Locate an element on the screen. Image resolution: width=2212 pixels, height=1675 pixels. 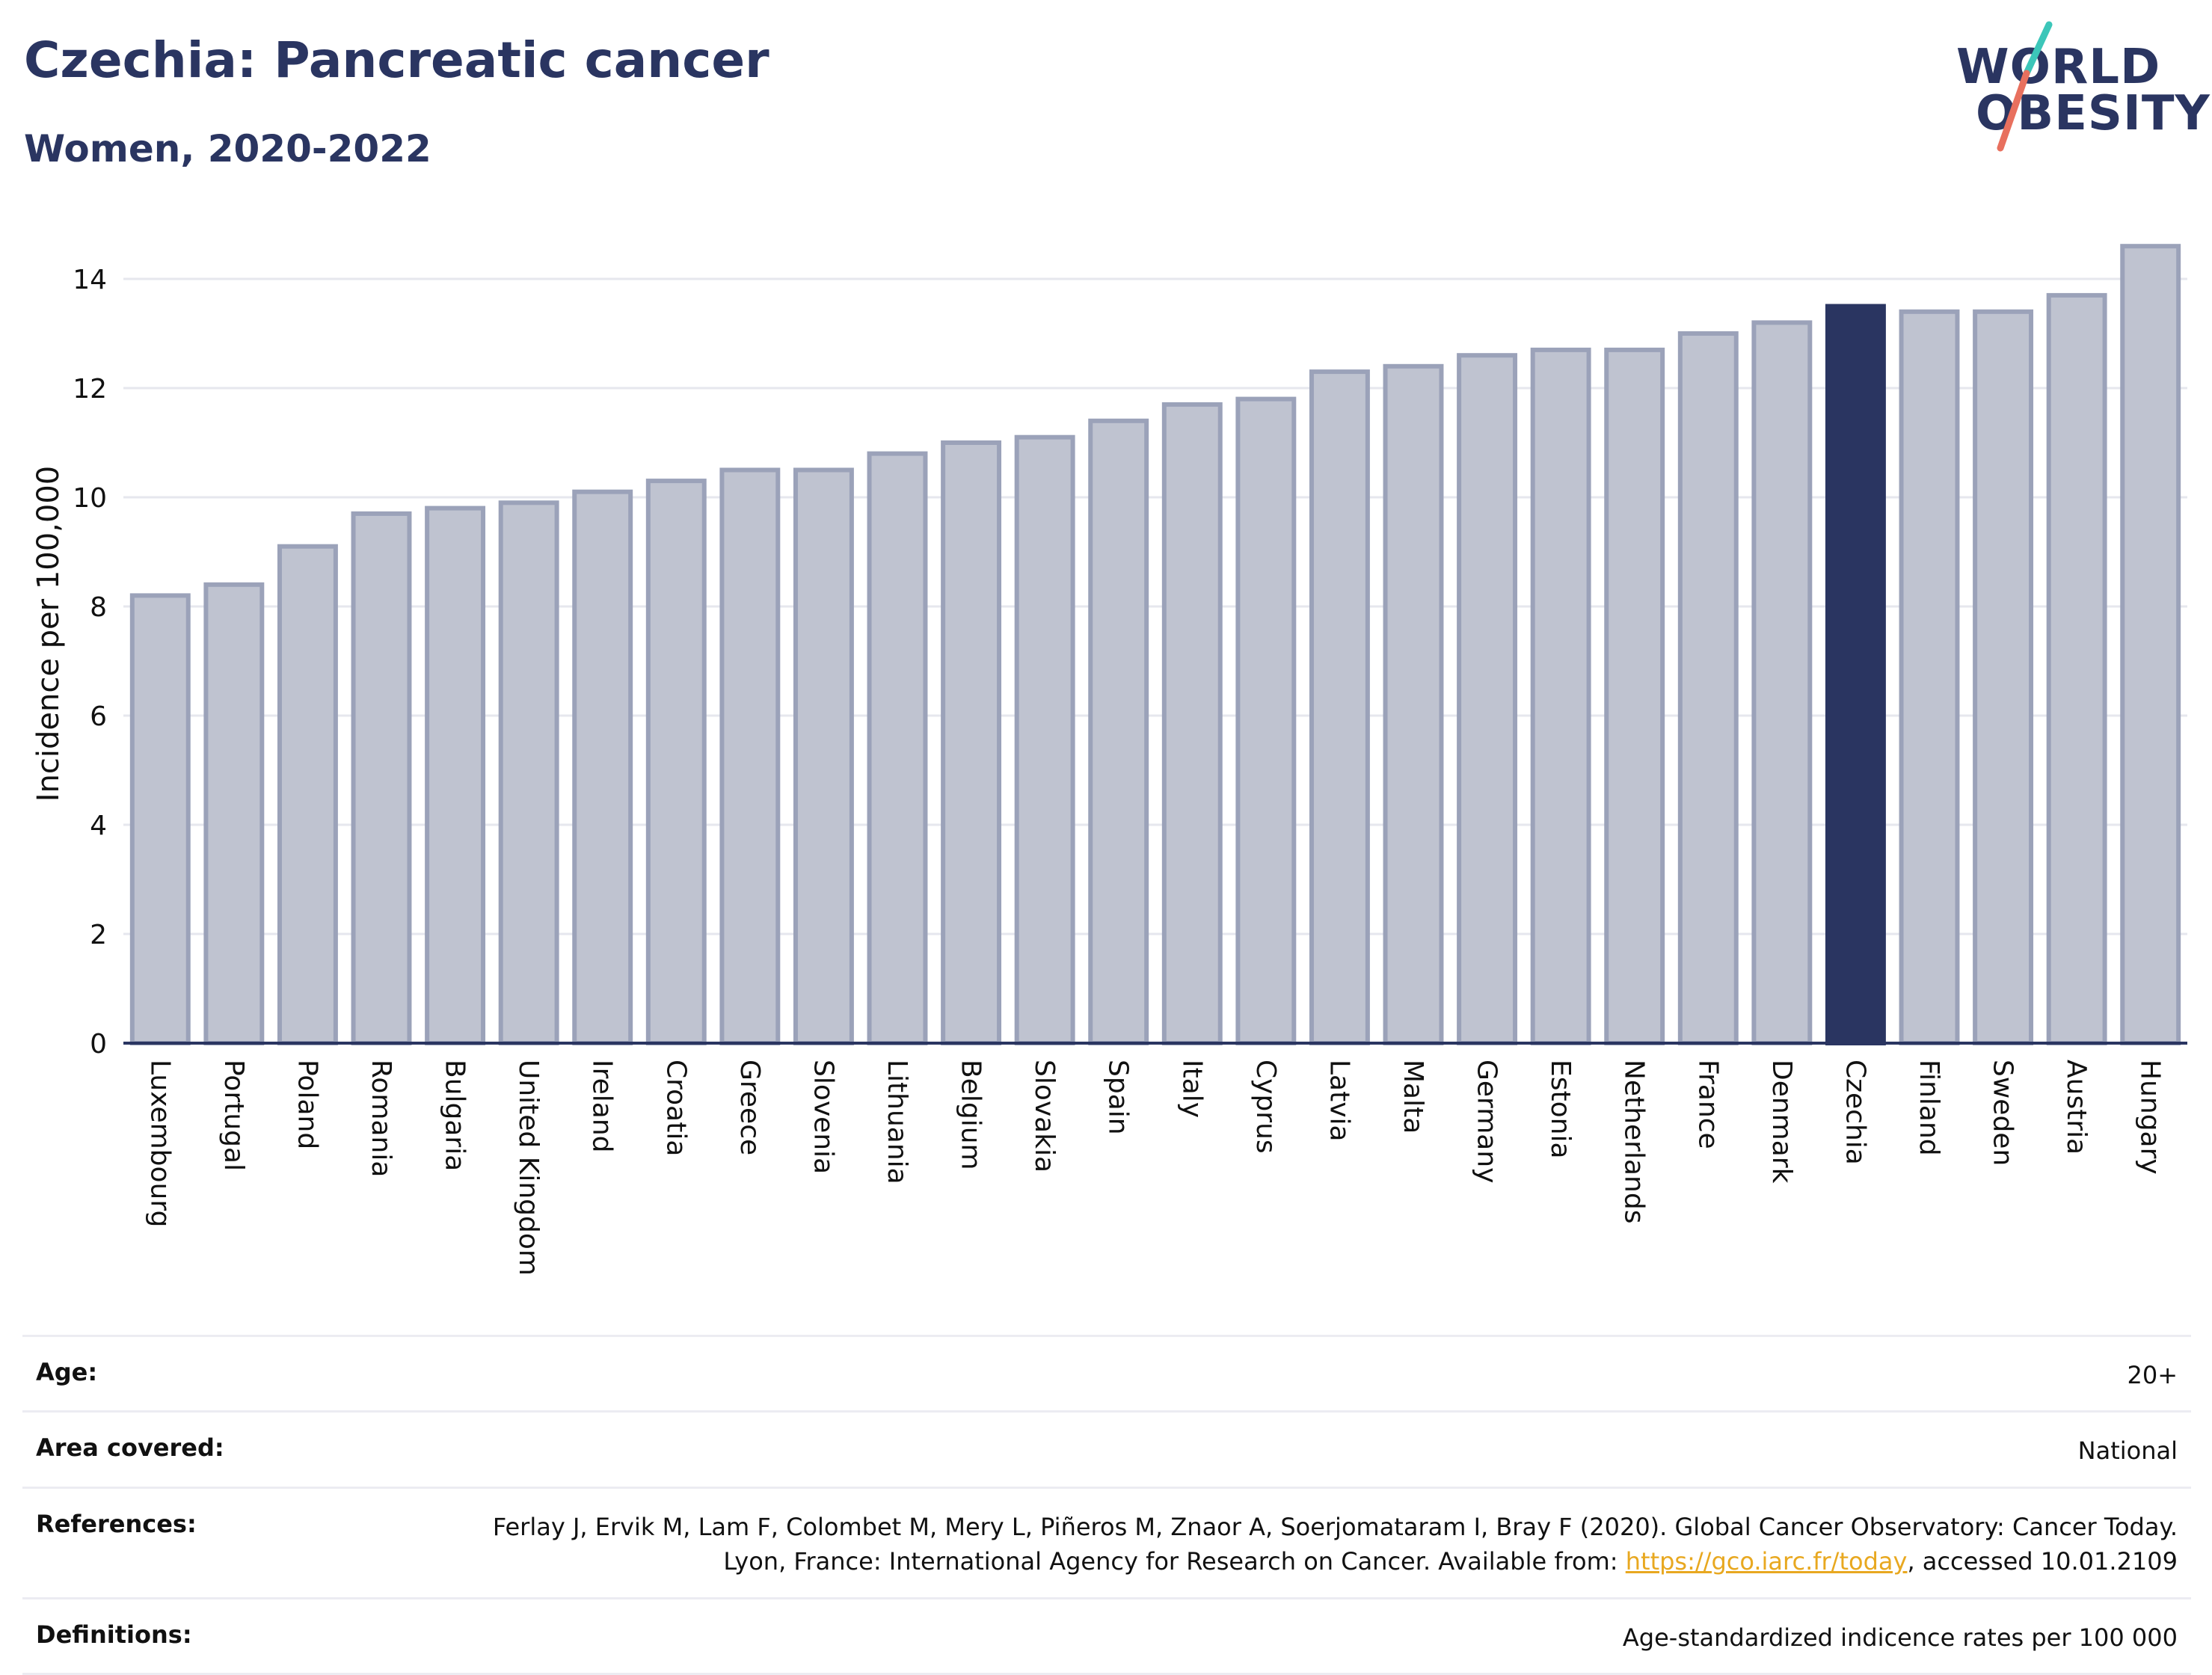
x-tick-label: Malta is located at coordinates (1413, 1097).